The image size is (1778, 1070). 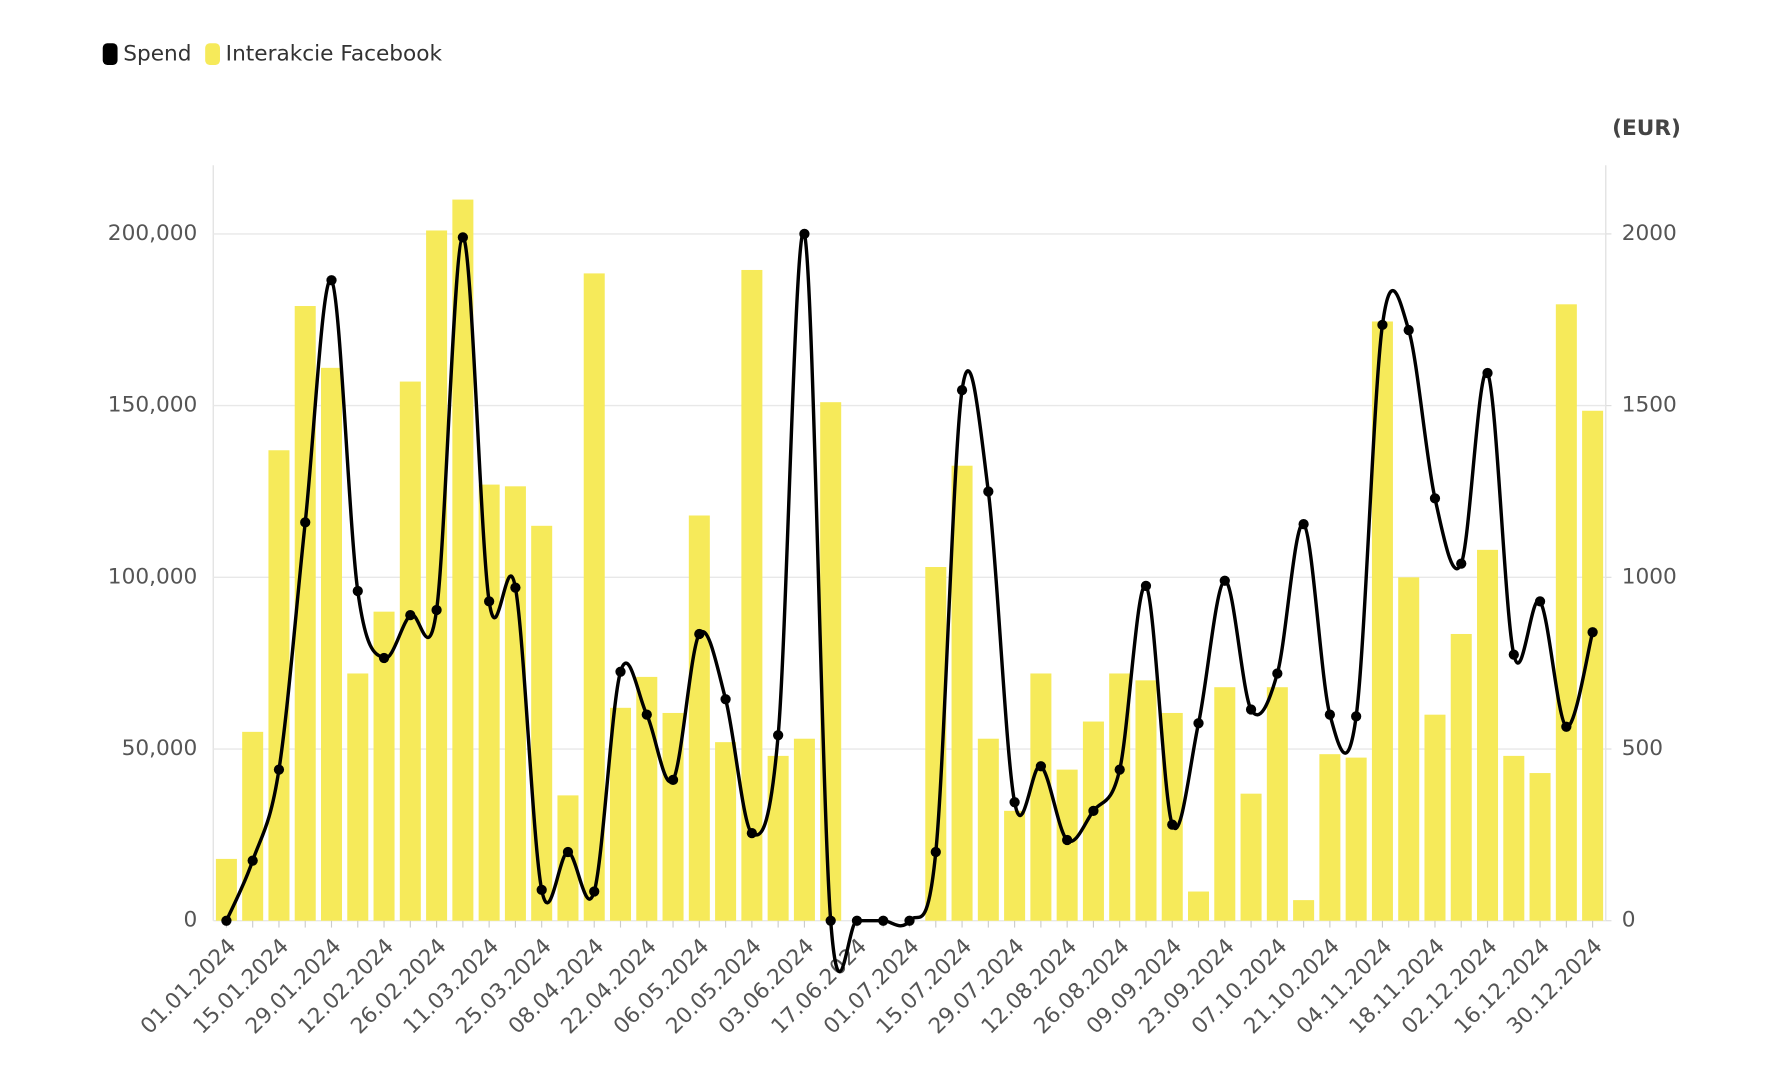 What do you see at coordinates (157, 54) in the screenshot?
I see `legend-label: Spend` at bounding box center [157, 54].